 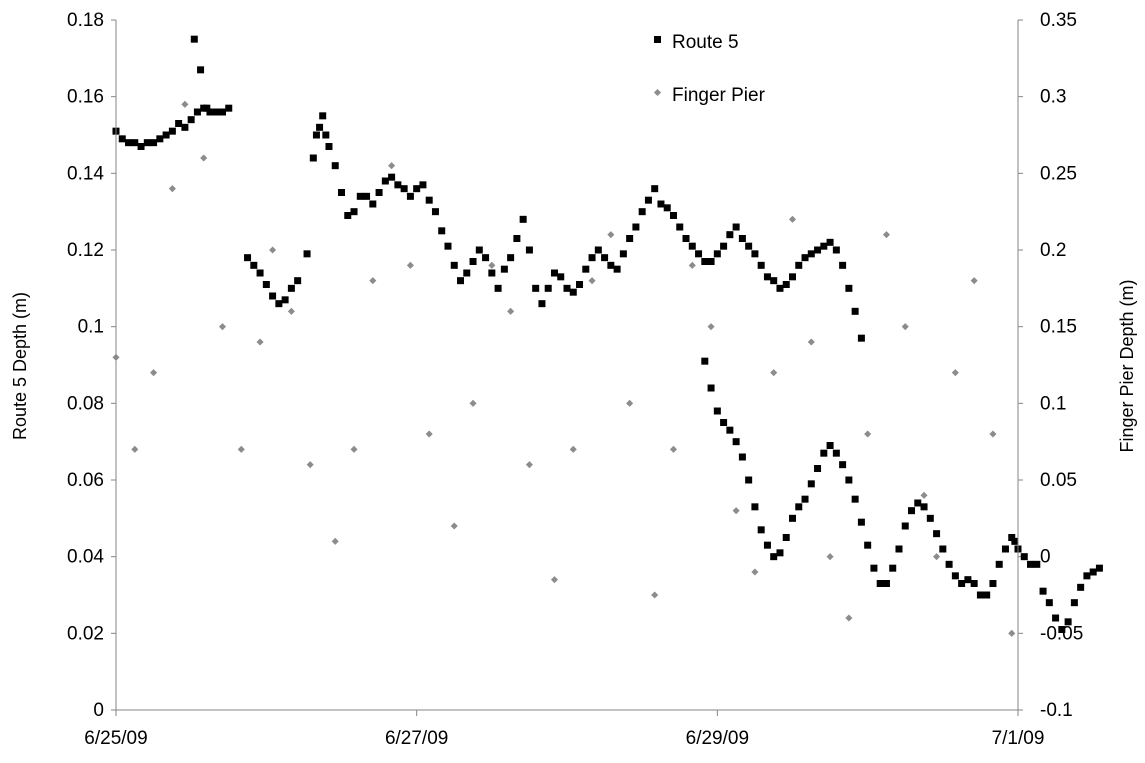 I want to click on y-left-tick-label: 0, so click(x=98, y=710).